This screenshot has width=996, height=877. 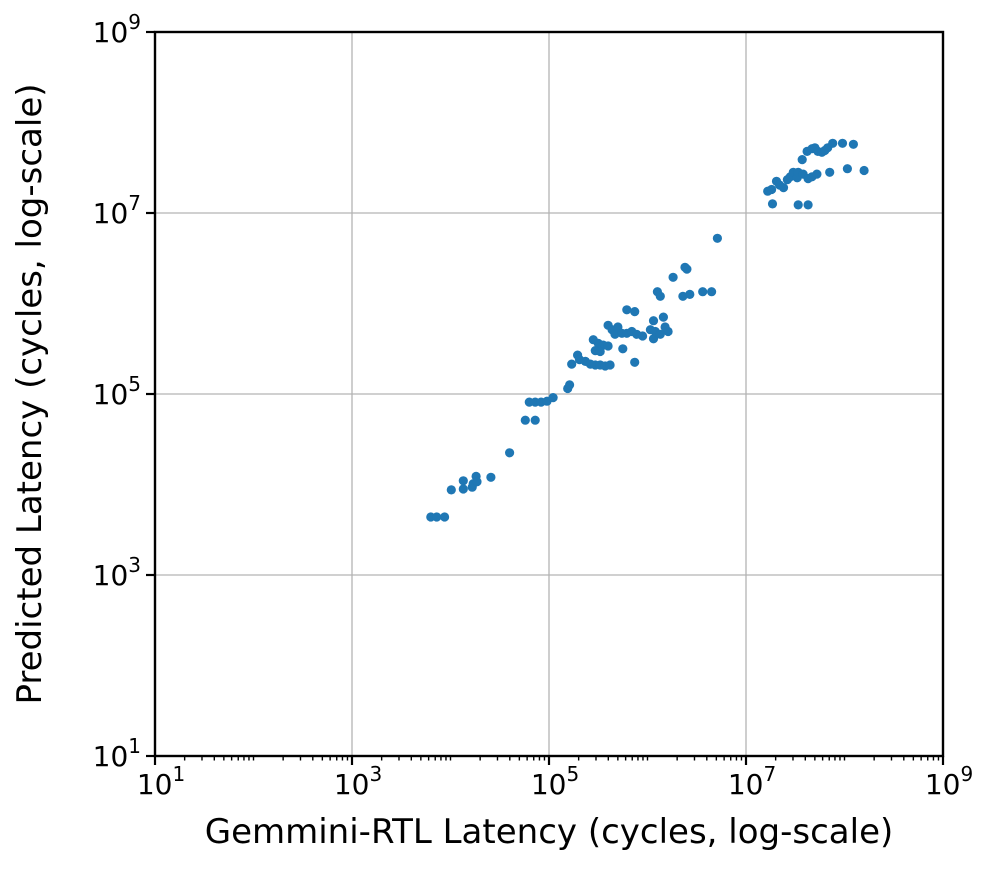 I want to click on x-tick-label: 10⁵, so click(x=555, y=781).